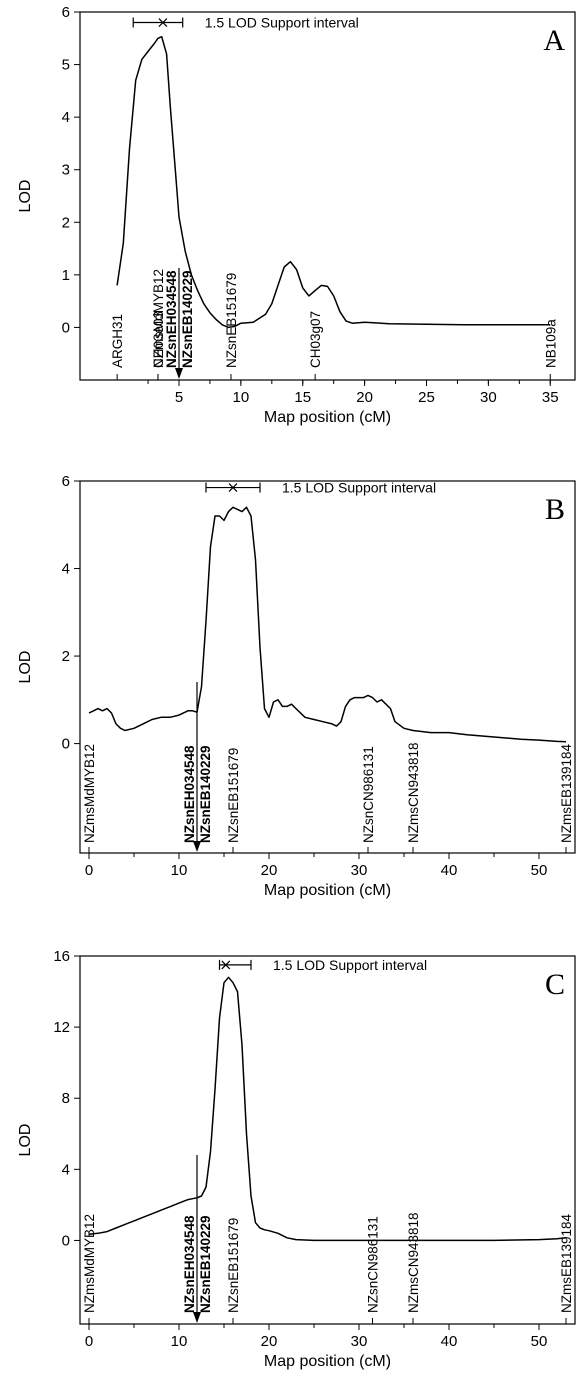 The height and width of the screenshot is (1390, 577). What do you see at coordinates (426, 397) in the screenshot?
I see `x-tick-label: 25` at bounding box center [426, 397].